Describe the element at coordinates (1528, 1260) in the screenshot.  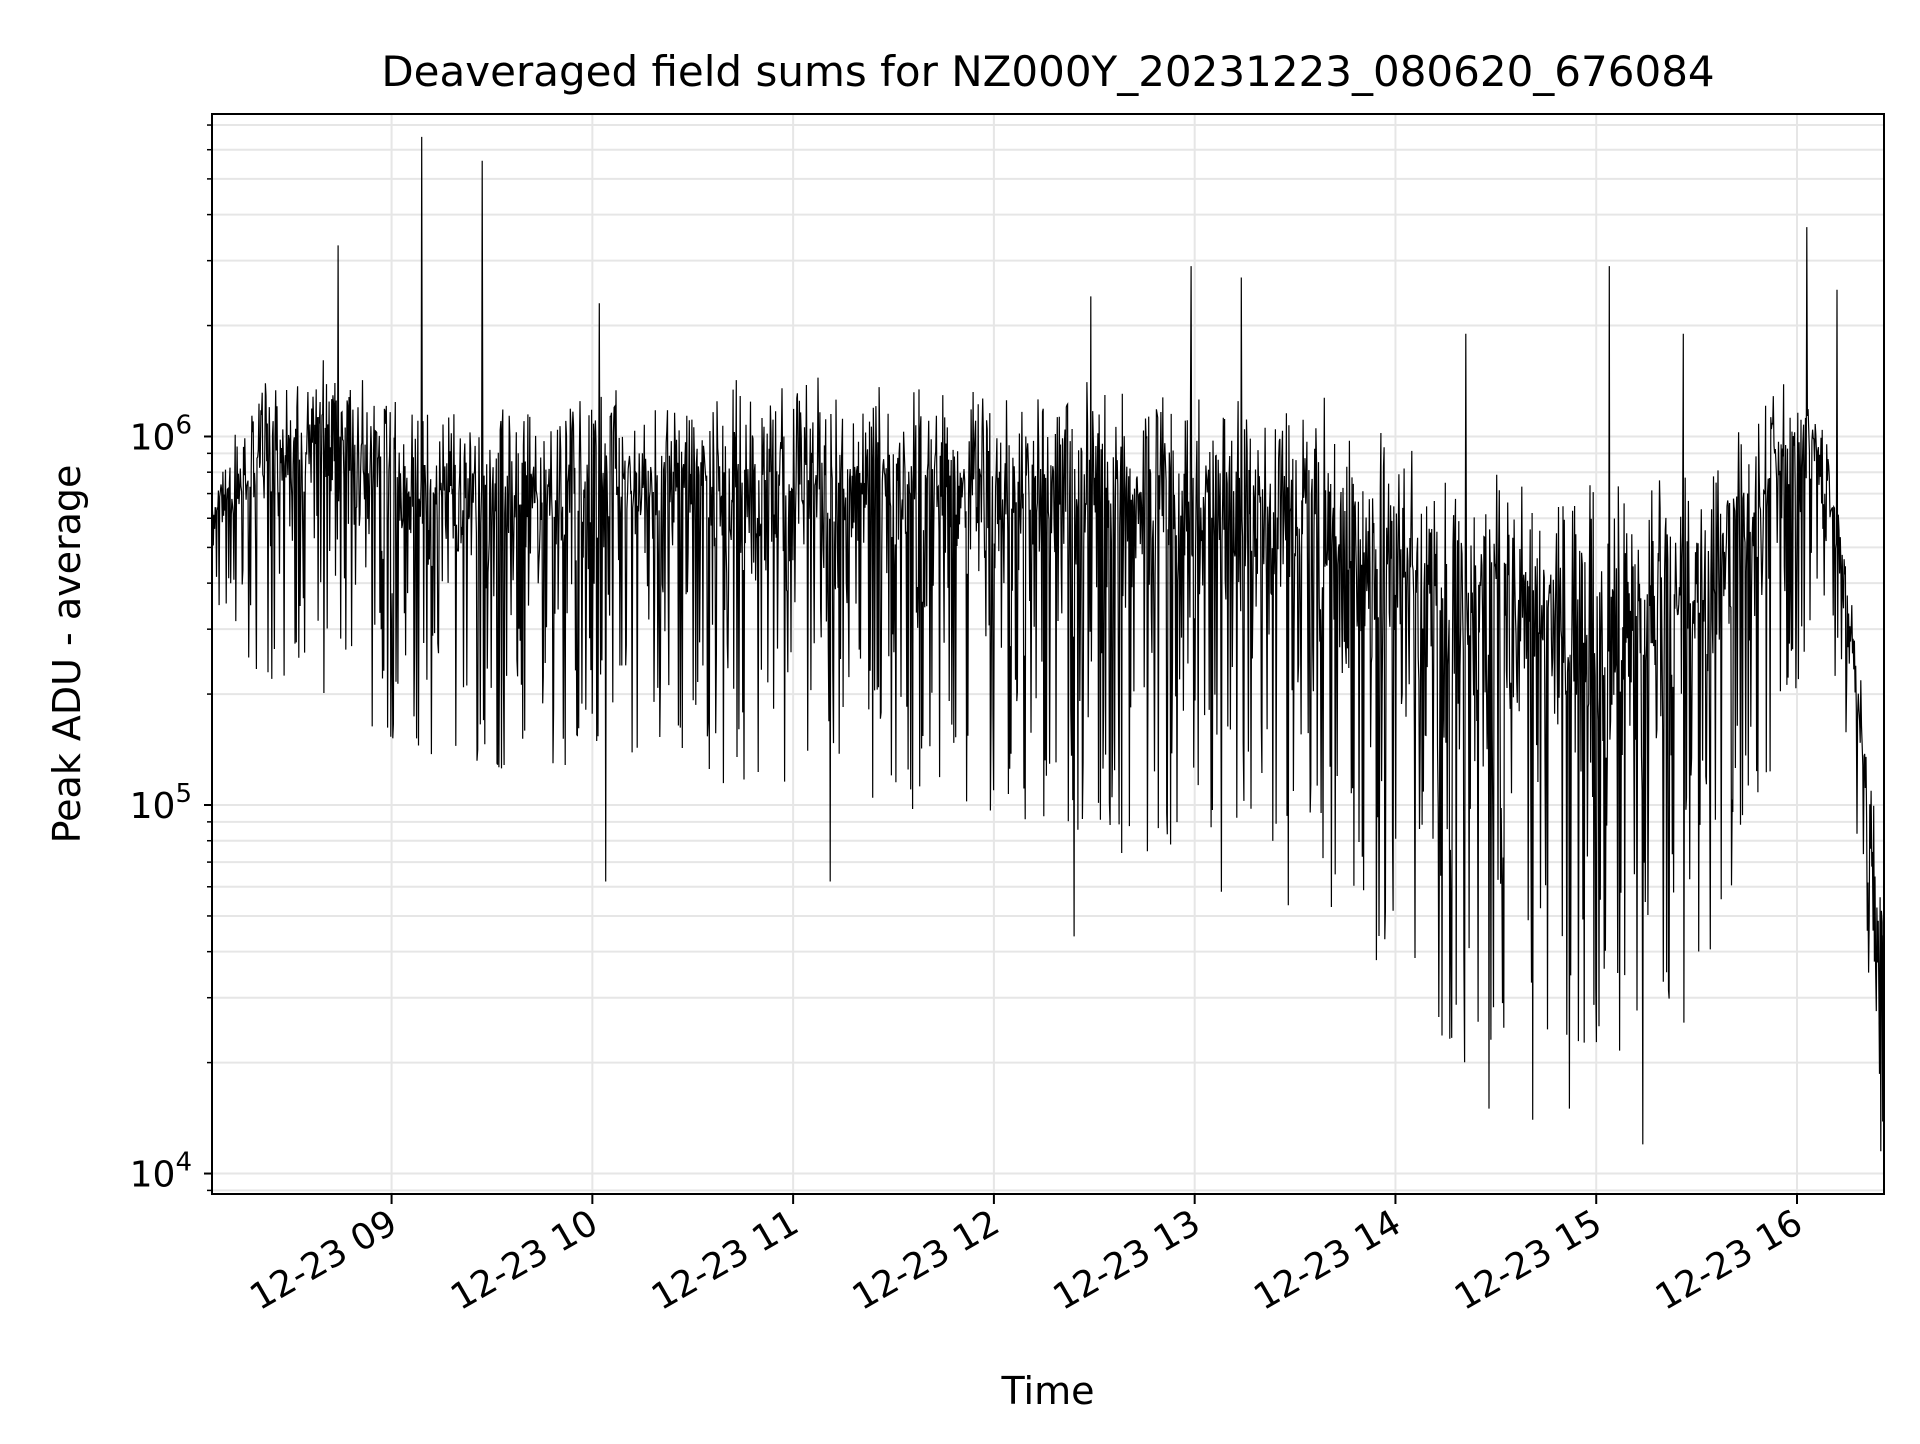
I see `x-tick-label: 12-23 15` at that location.